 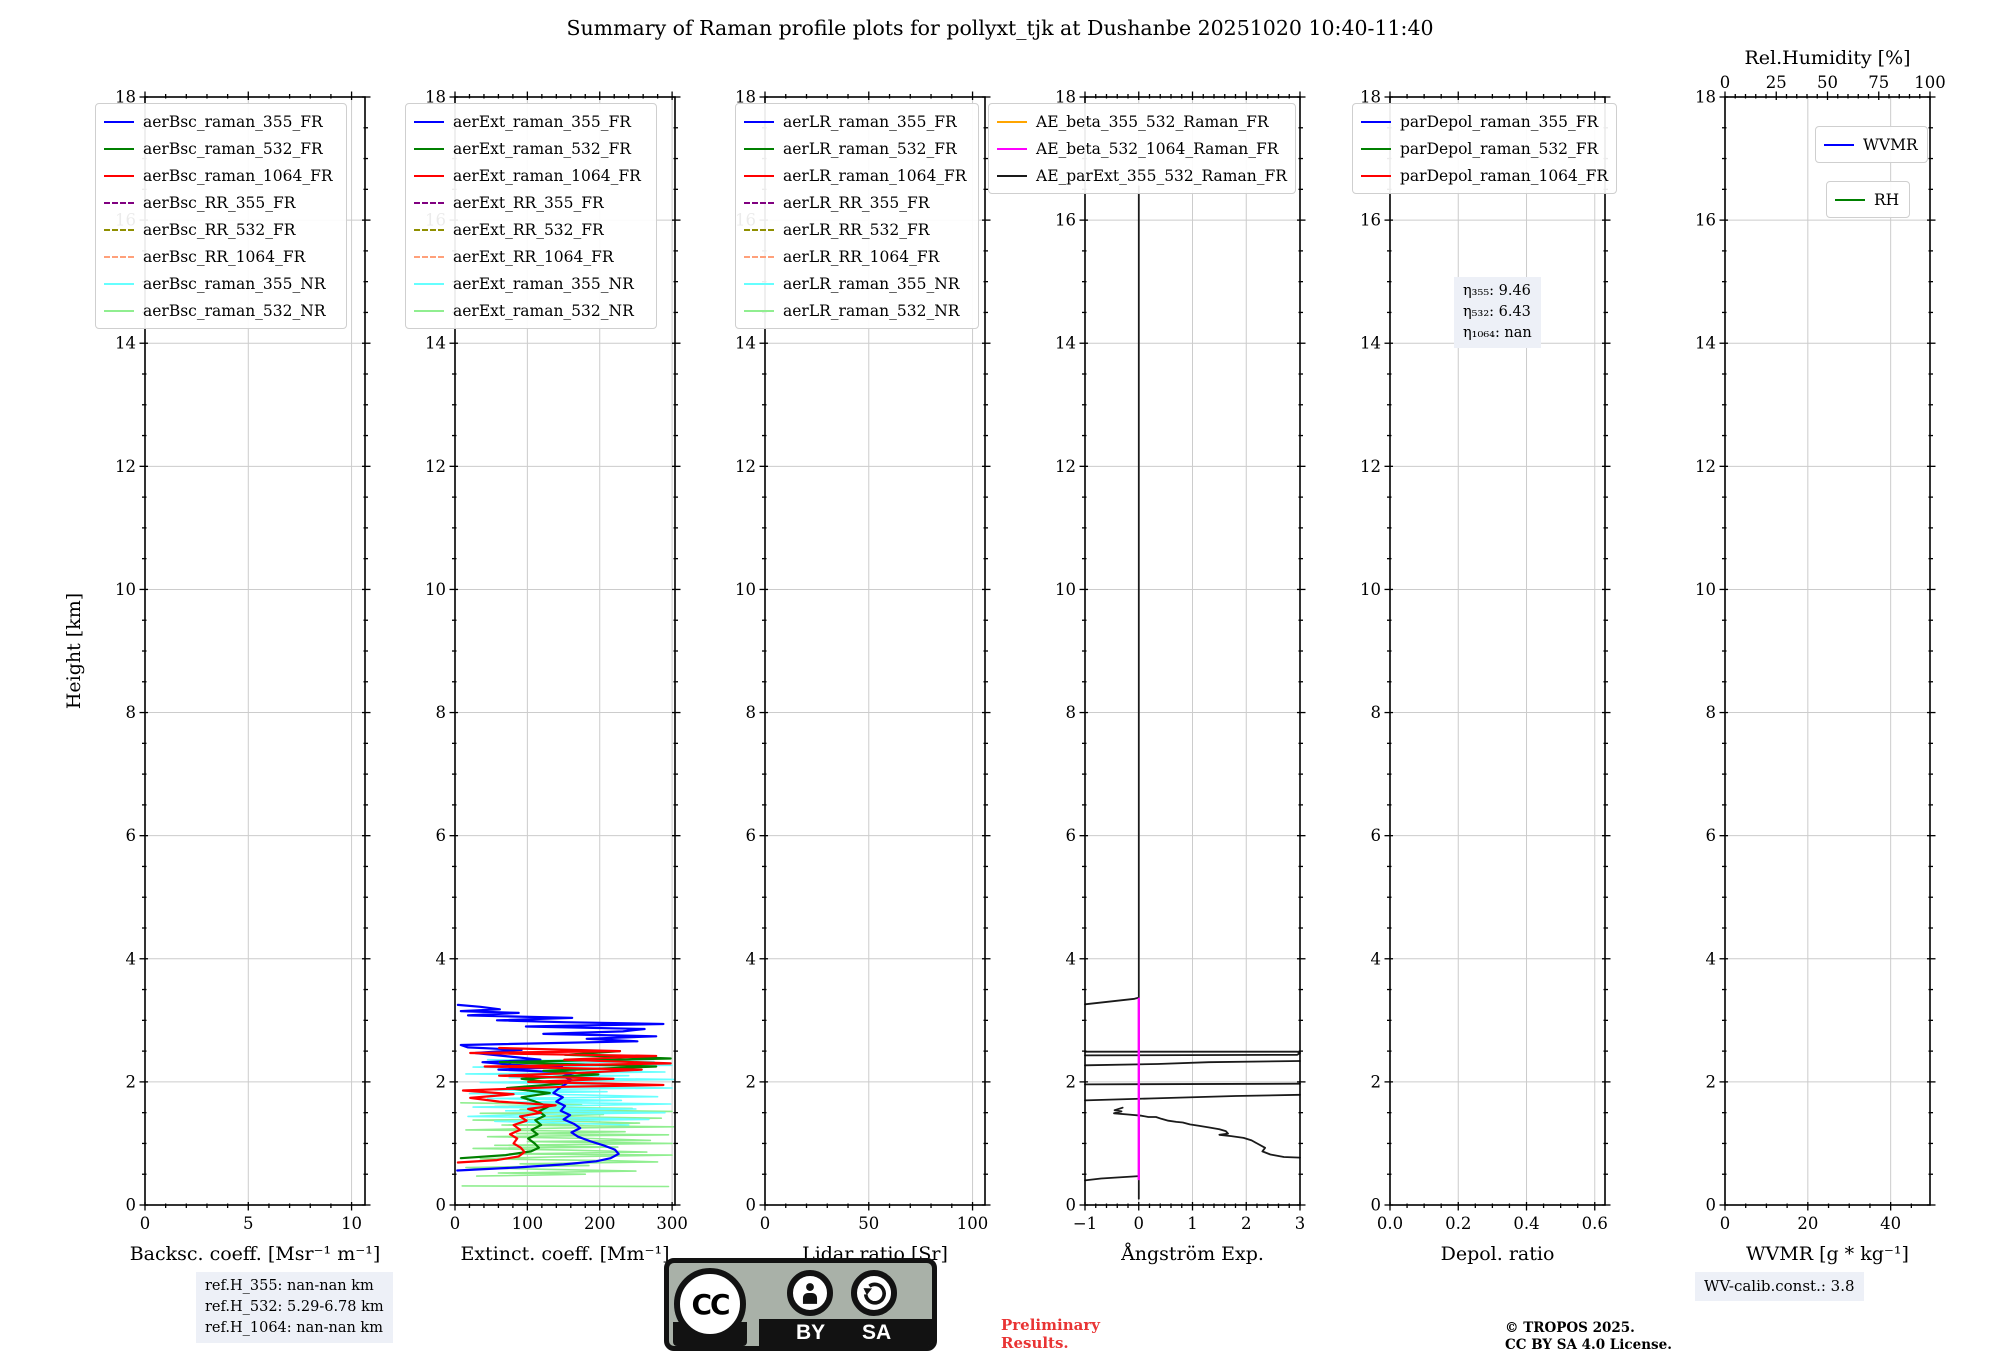 I want to click on legend-label: aerExt_raman_532_FR, so click(x=542, y=148).